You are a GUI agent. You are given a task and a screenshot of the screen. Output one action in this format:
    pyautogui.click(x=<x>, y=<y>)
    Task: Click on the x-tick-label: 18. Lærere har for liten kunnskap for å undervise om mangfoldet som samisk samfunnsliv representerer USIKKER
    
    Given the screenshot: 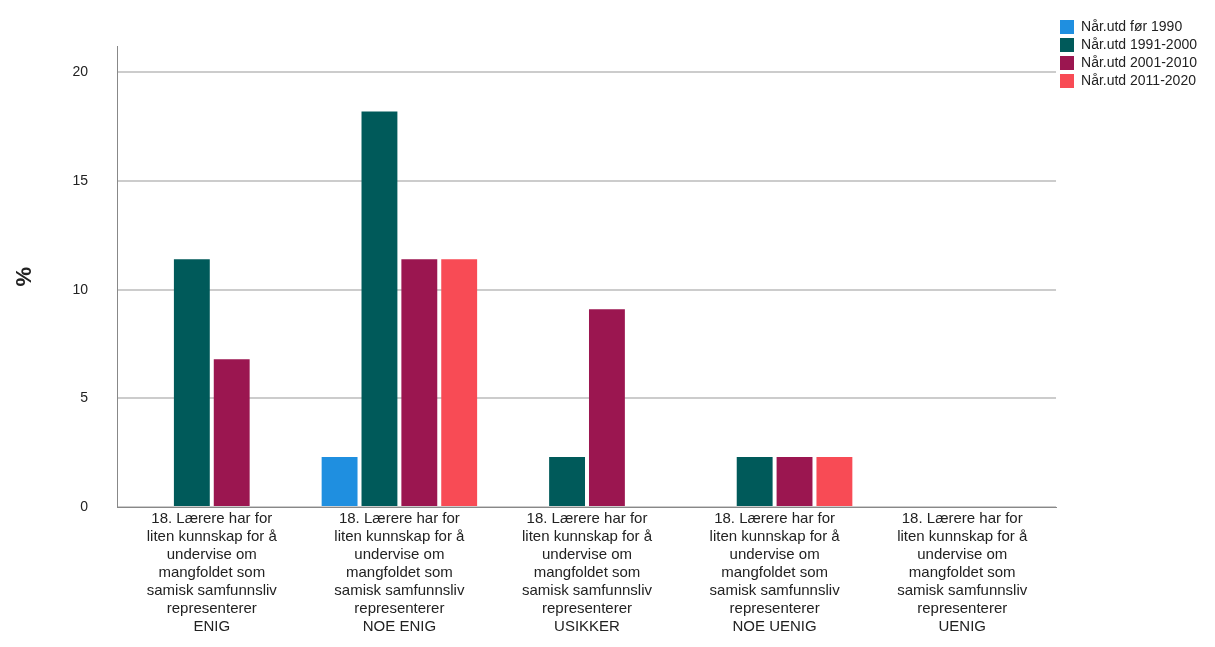 What is the action you would take?
    pyautogui.click(x=587, y=572)
    